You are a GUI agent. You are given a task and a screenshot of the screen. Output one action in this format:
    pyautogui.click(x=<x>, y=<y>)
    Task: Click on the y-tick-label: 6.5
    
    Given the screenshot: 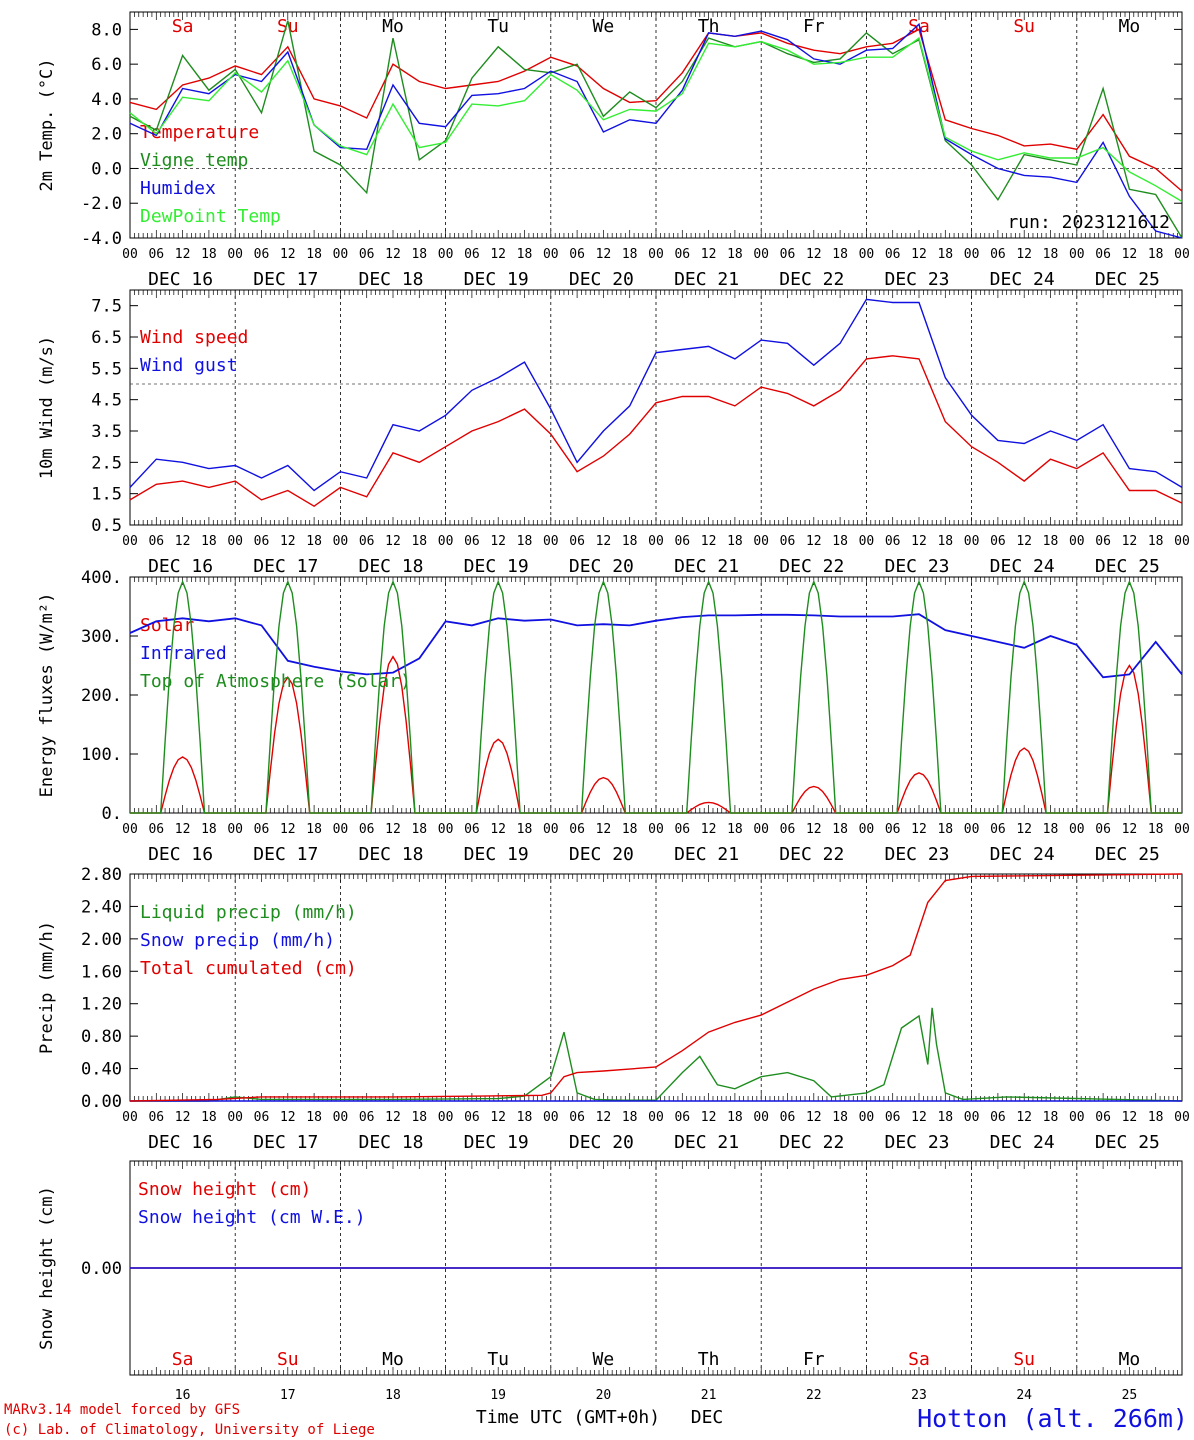 What is the action you would take?
    pyautogui.click(x=106, y=338)
    